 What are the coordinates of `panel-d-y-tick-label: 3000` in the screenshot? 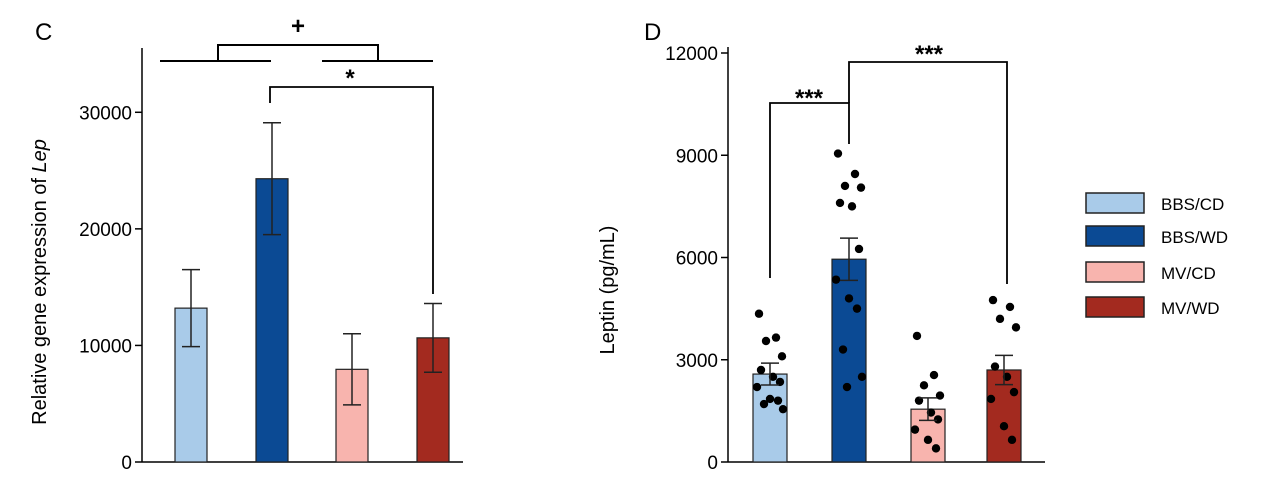 It's located at (697, 361).